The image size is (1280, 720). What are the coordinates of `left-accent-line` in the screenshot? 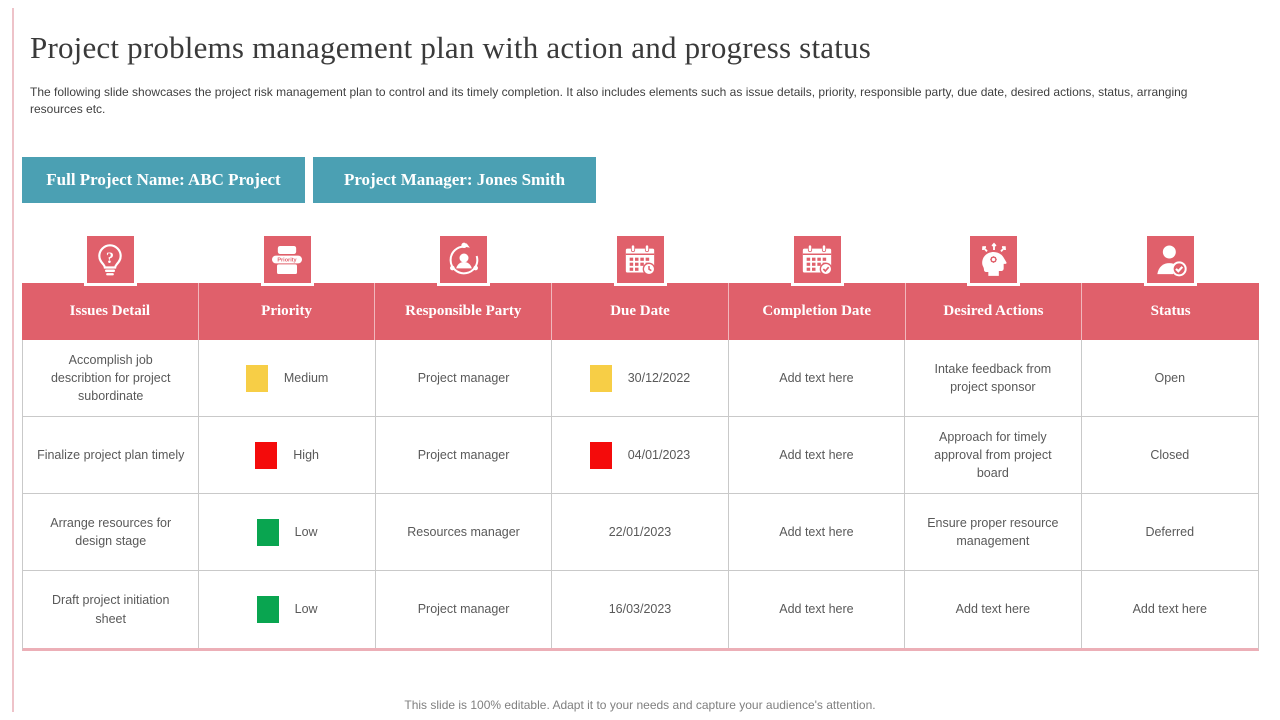 It's located at (13, 360).